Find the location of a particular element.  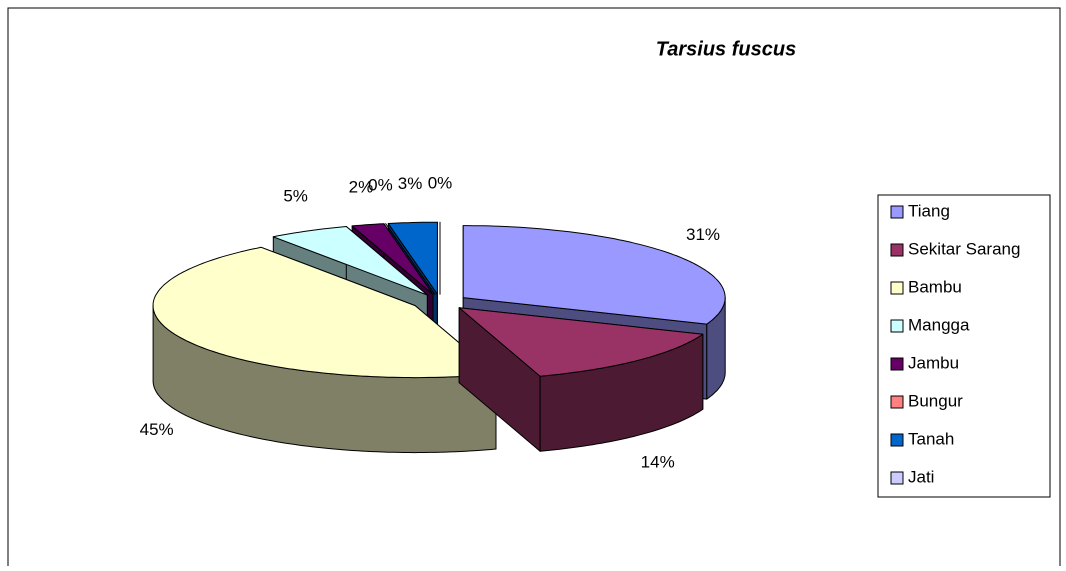

legend-label: Tanah is located at coordinates (931, 438).